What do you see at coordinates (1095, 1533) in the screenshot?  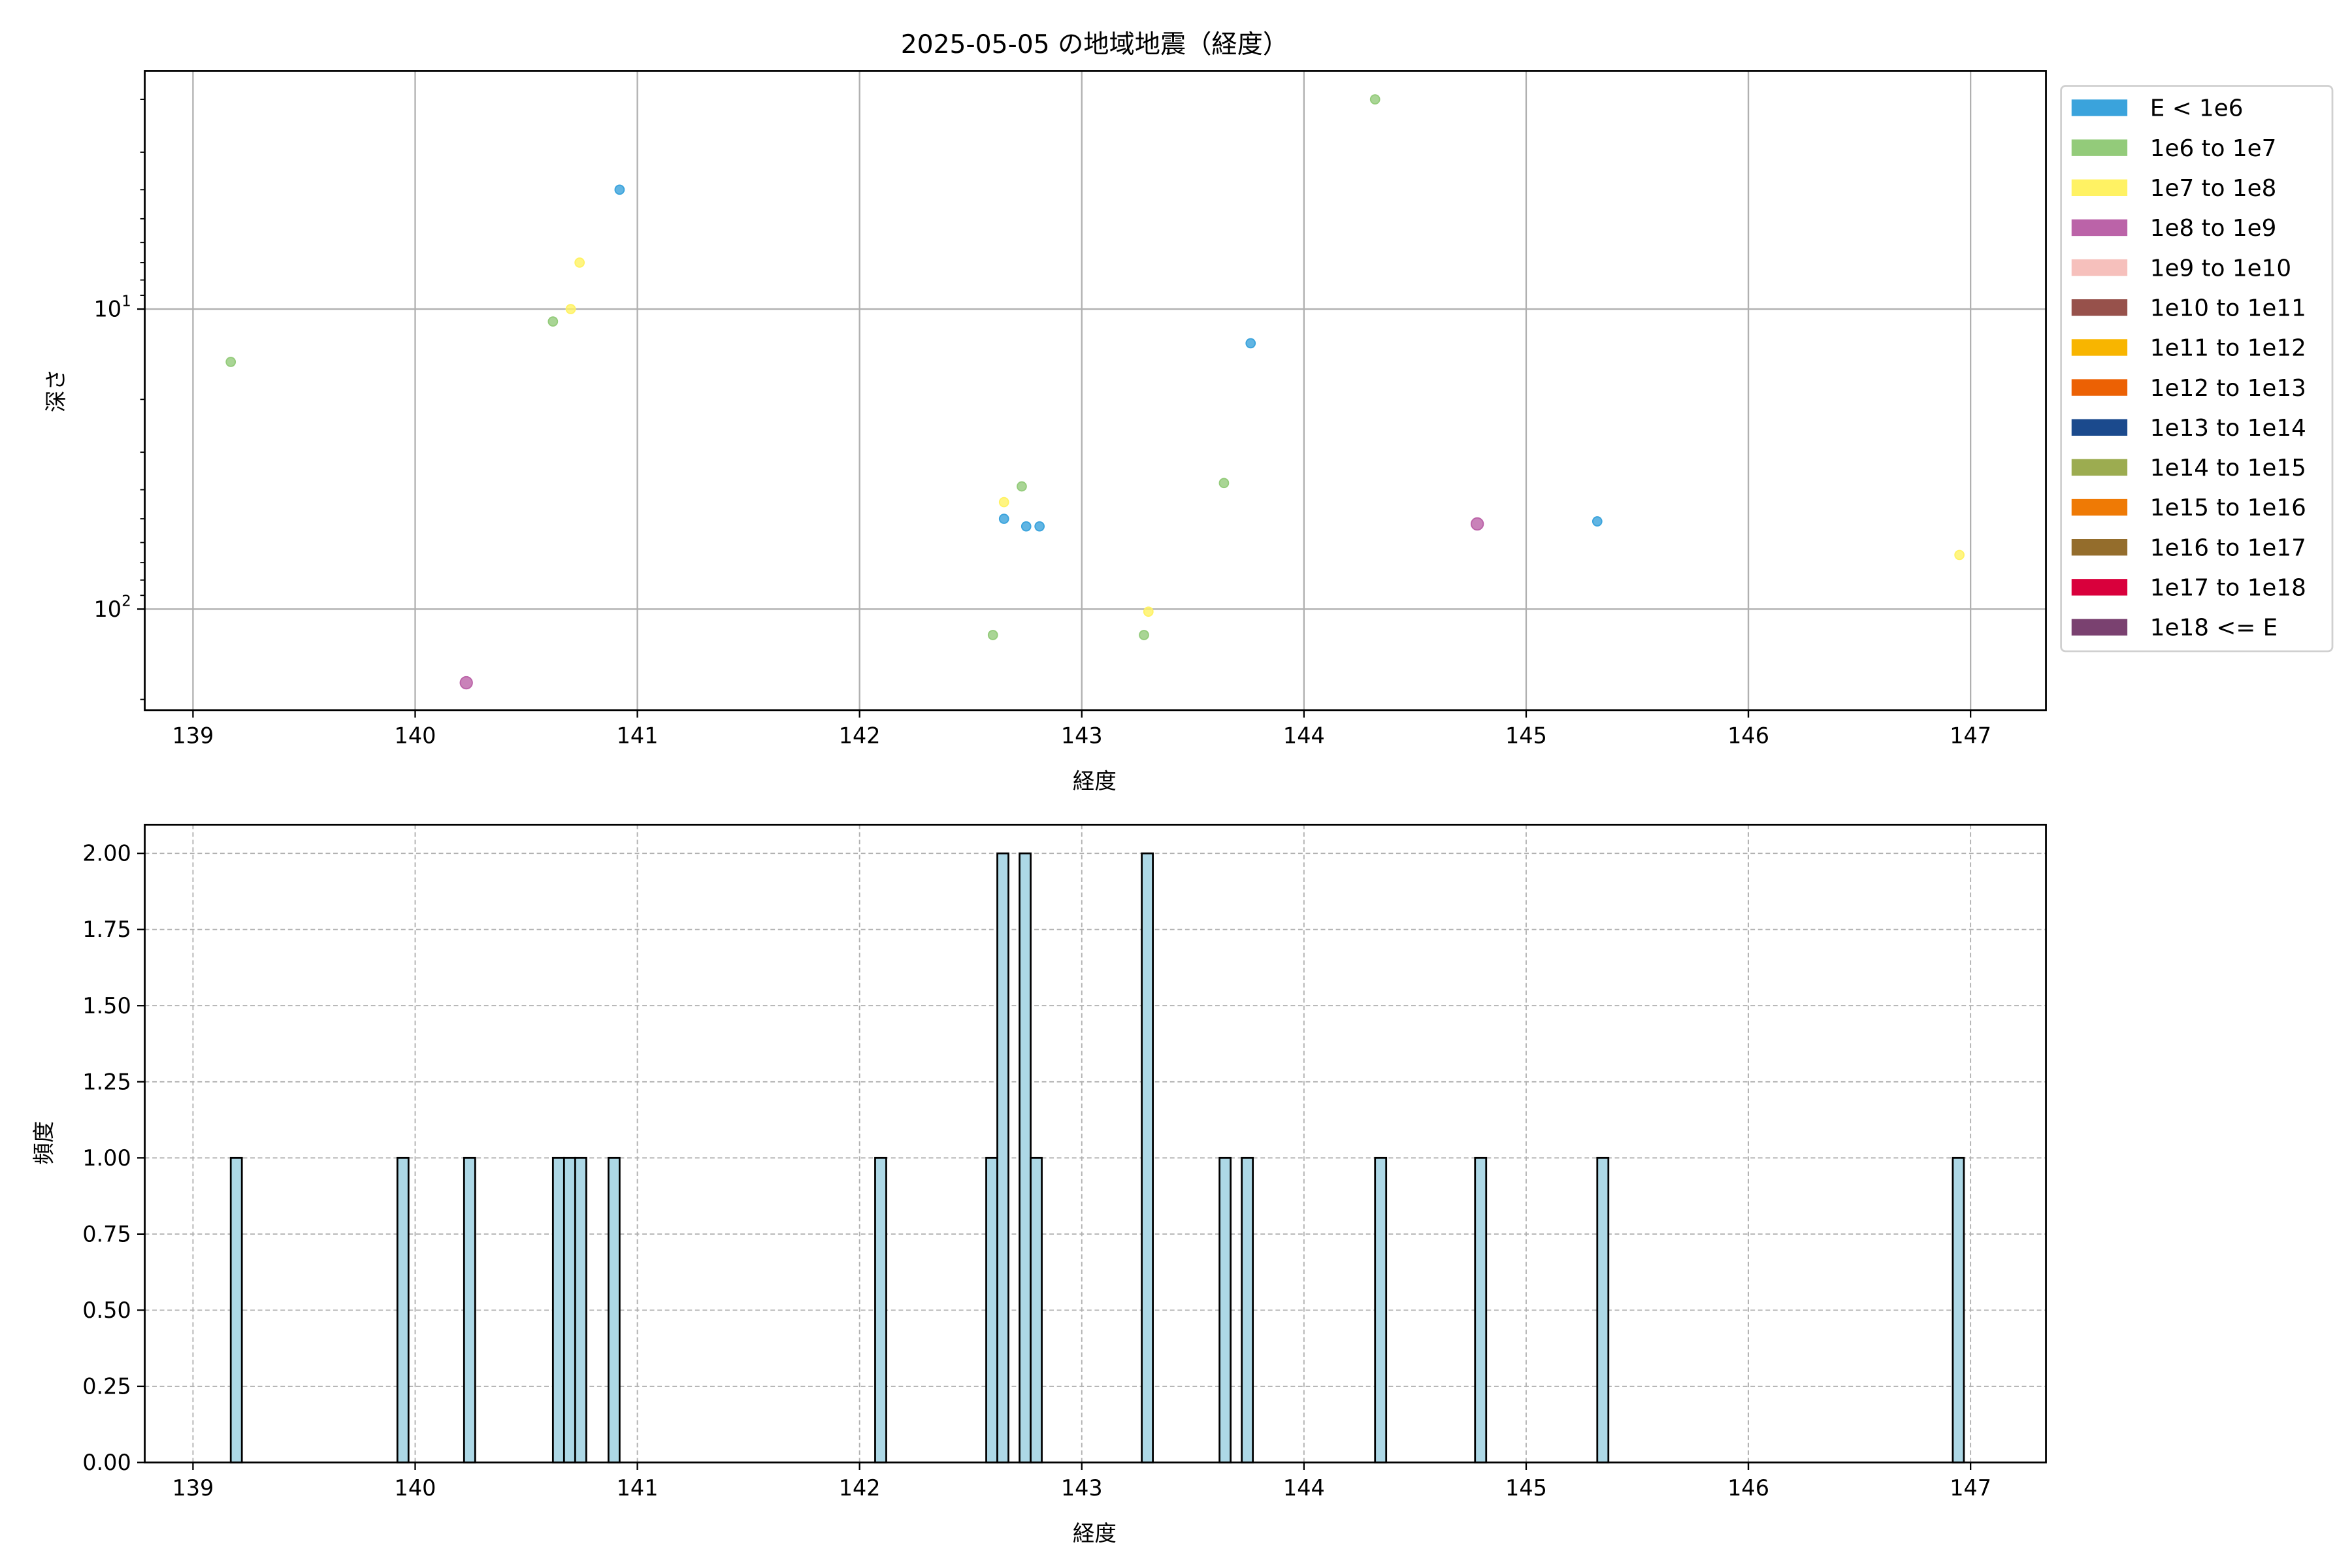 I see `histogram-xlabel: 経度` at bounding box center [1095, 1533].